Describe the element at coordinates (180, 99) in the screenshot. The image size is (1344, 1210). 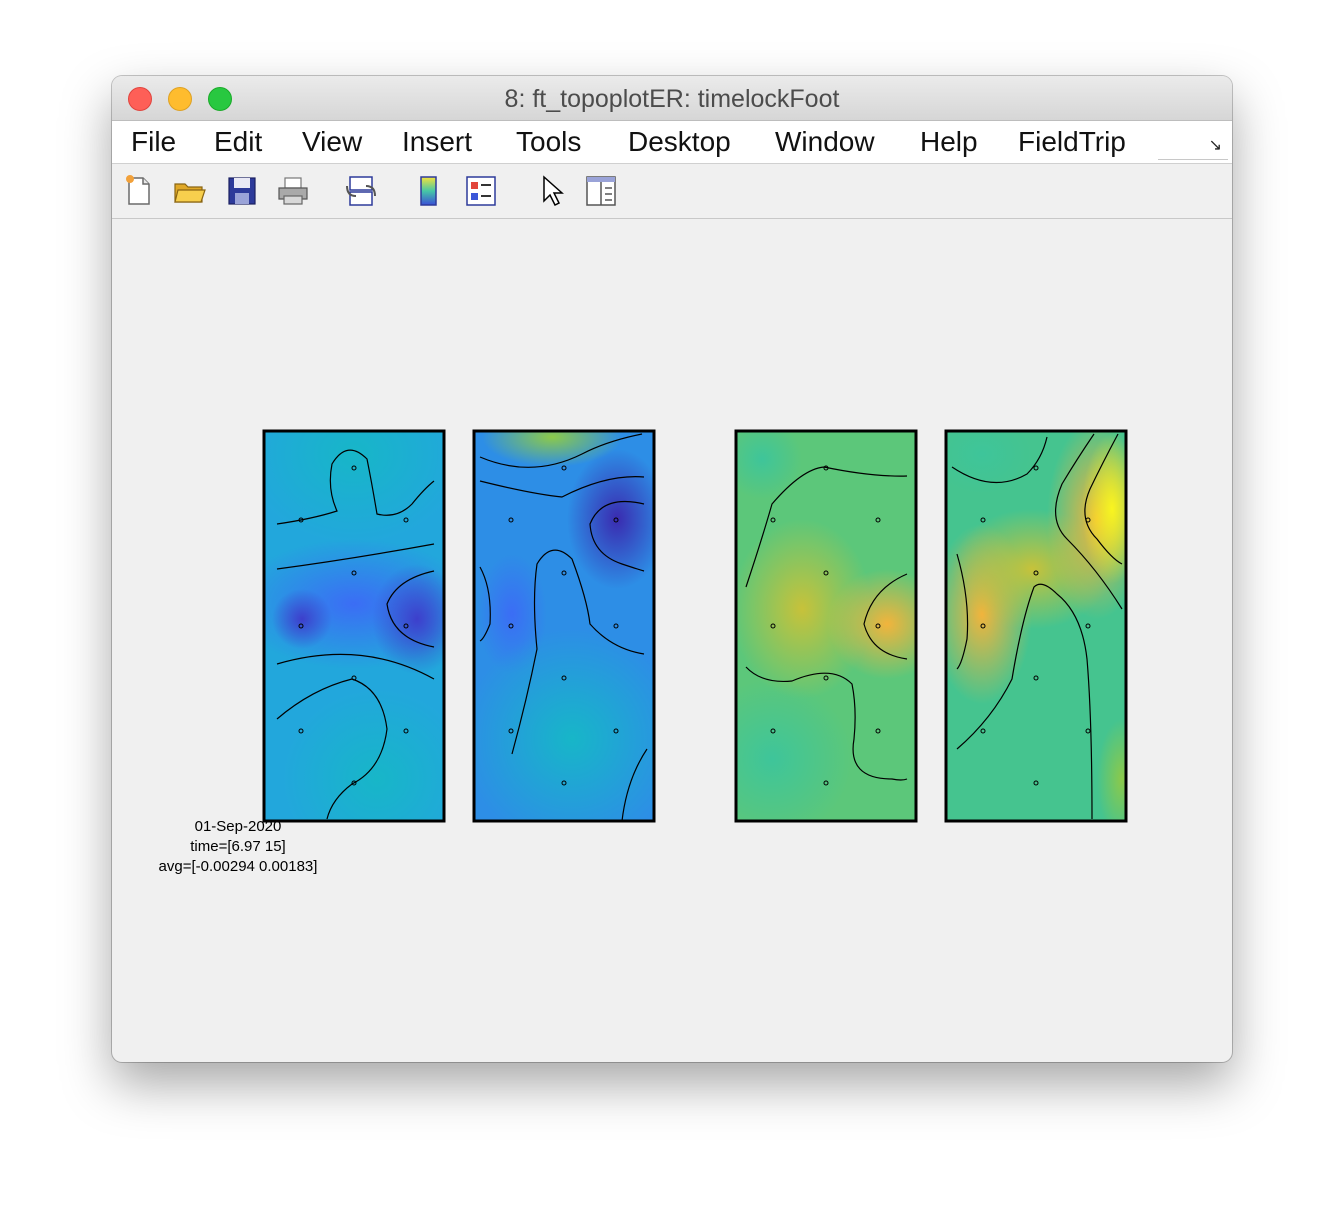
I see `minimize-window-button` at that location.